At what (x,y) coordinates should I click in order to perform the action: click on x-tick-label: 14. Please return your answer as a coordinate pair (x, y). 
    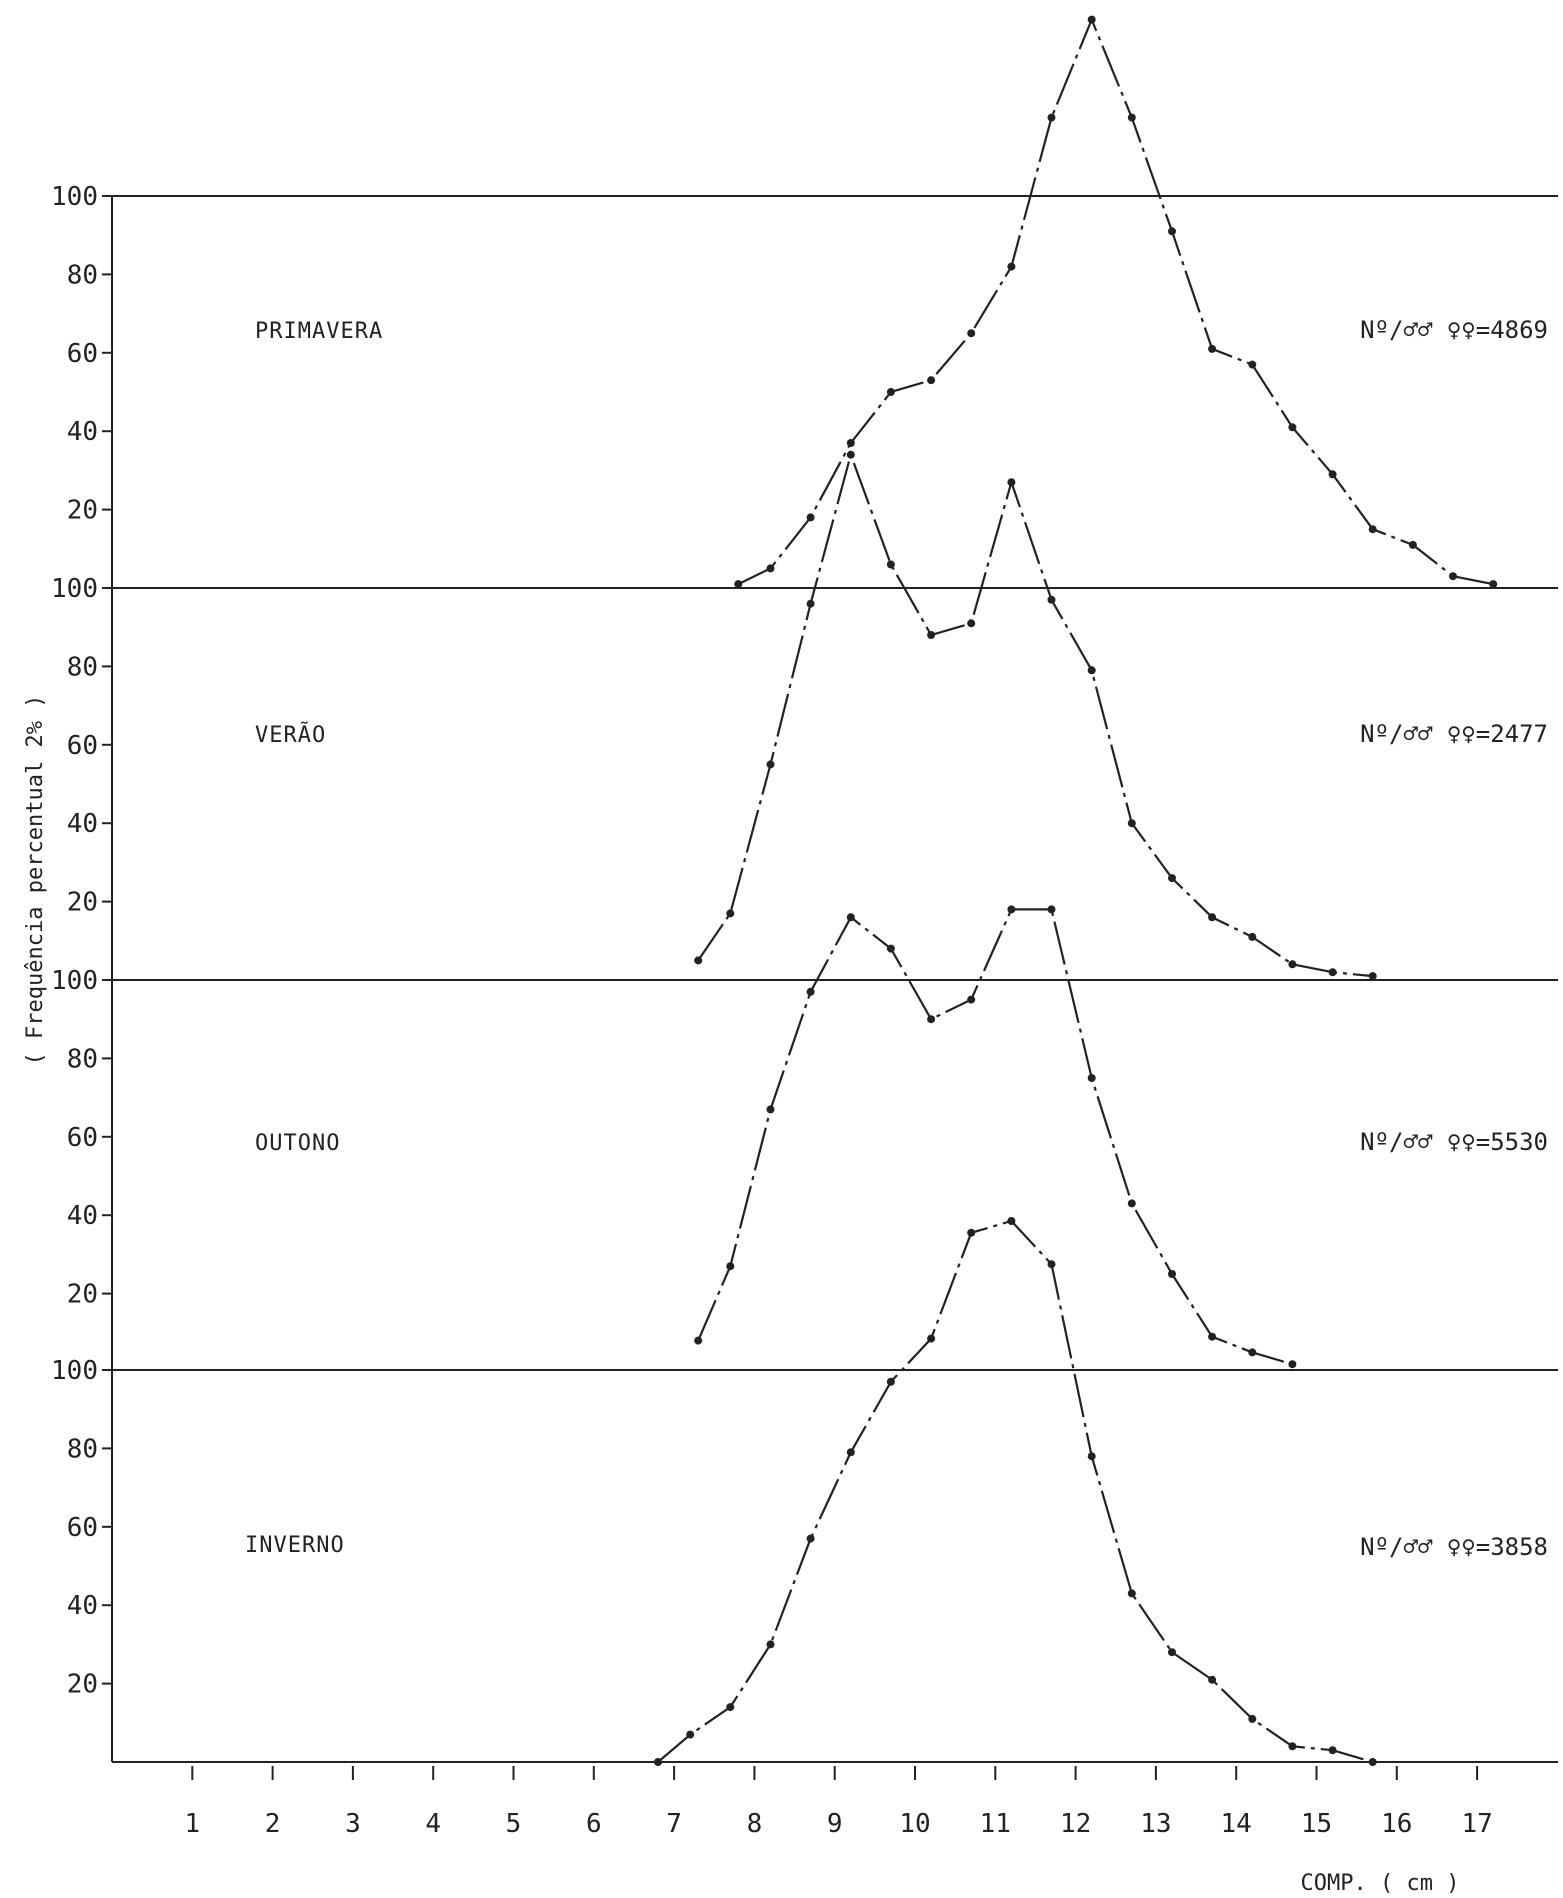
    Looking at the image, I should click on (1236, 1824).